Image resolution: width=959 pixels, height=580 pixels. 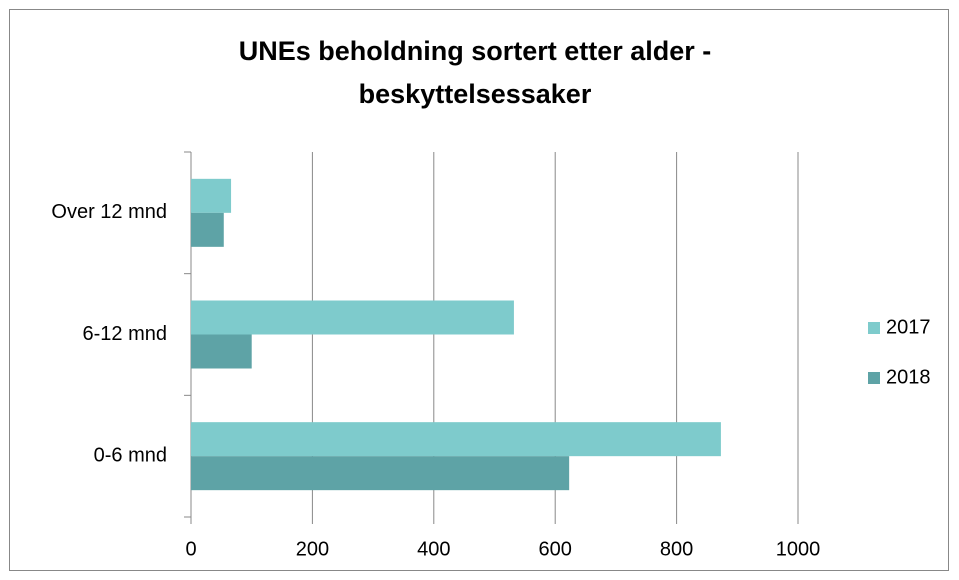 What do you see at coordinates (130, 455) in the screenshot?
I see `y-tick-label: 0-6 mnd` at bounding box center [130, 455].